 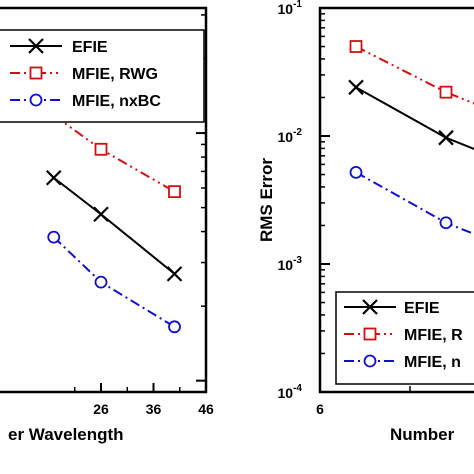 I want to click on right-series-group, so click(x=411, y=138).